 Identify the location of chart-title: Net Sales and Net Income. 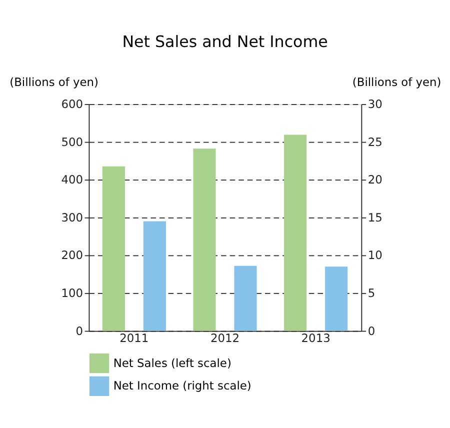
(225, 41).